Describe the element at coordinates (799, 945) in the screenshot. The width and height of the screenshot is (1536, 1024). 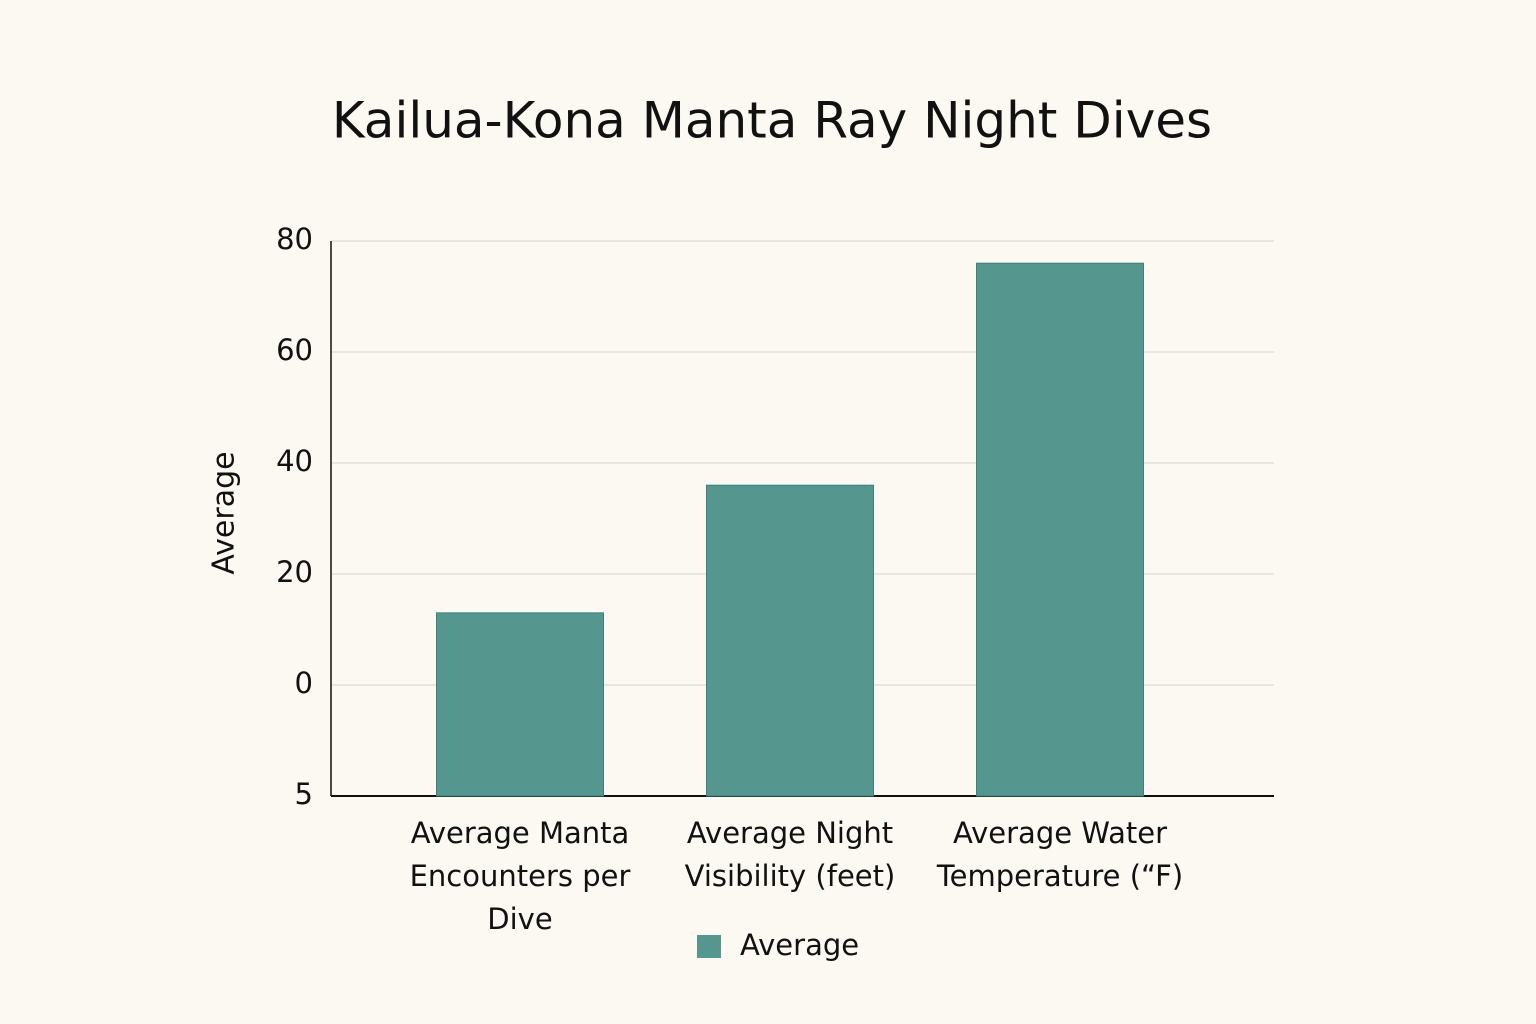
I see `legend-label: Average` at that location.